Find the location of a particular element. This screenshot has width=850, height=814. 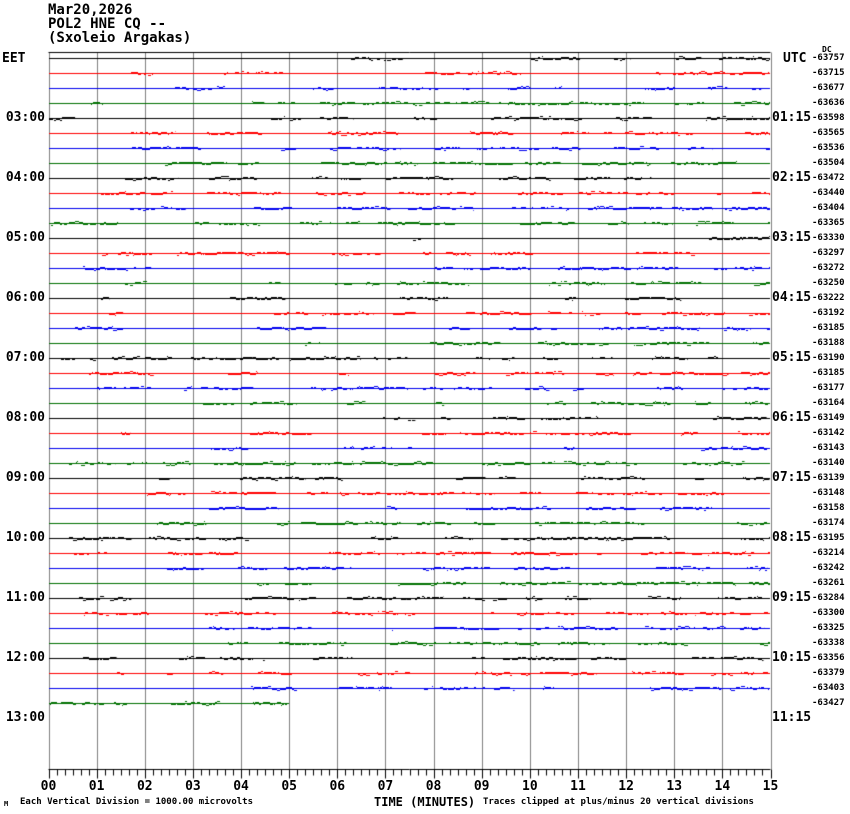

dc-offset-value: -63261 is located at coordinates (828, 583).